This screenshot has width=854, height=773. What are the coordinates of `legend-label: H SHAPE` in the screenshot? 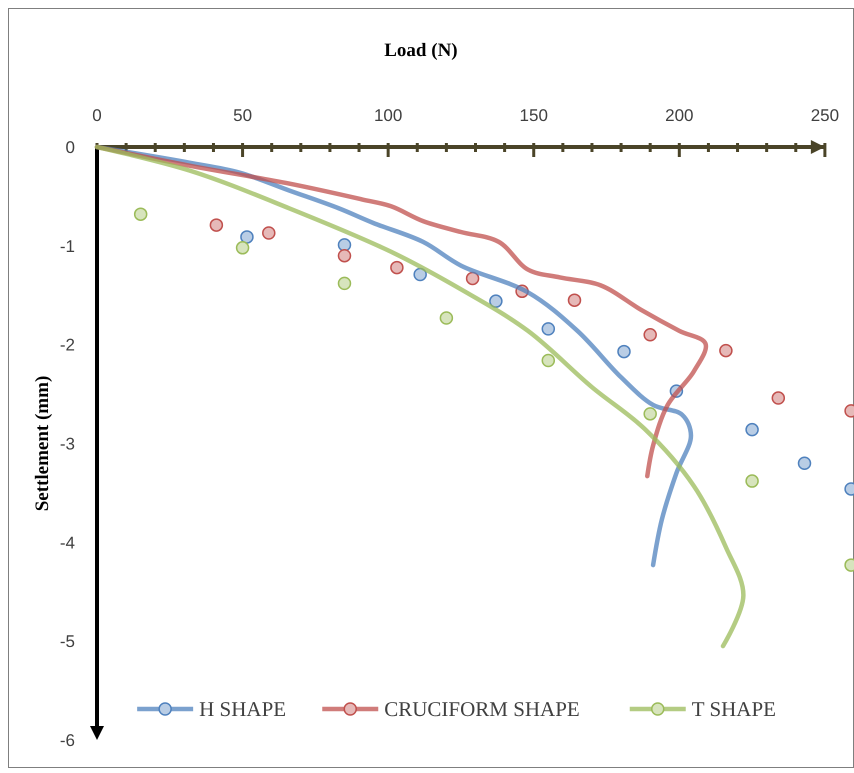 It's located at (242, 709).